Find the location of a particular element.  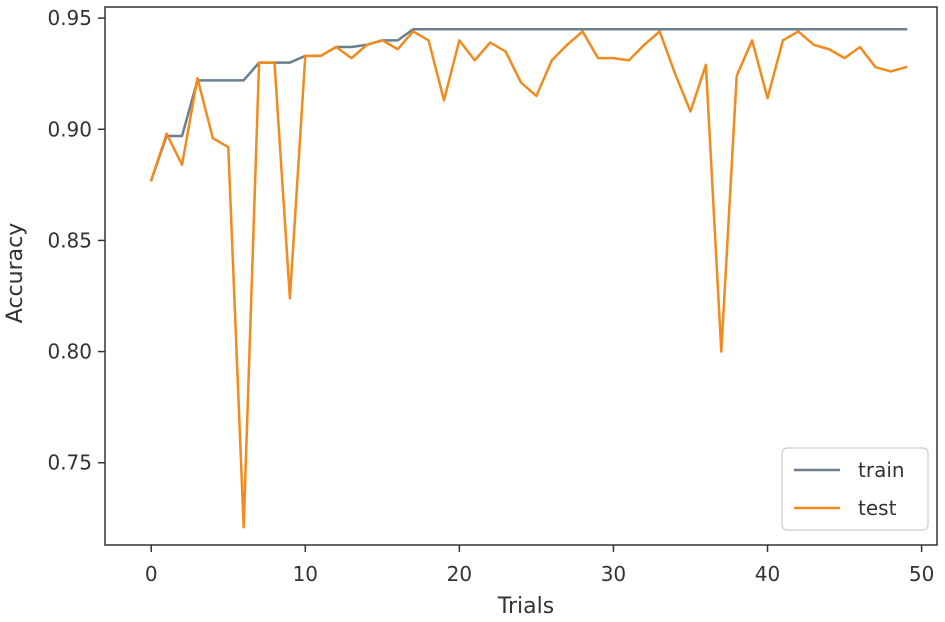

y-tick-label: 0.95 is located at coordinates (69, 18).